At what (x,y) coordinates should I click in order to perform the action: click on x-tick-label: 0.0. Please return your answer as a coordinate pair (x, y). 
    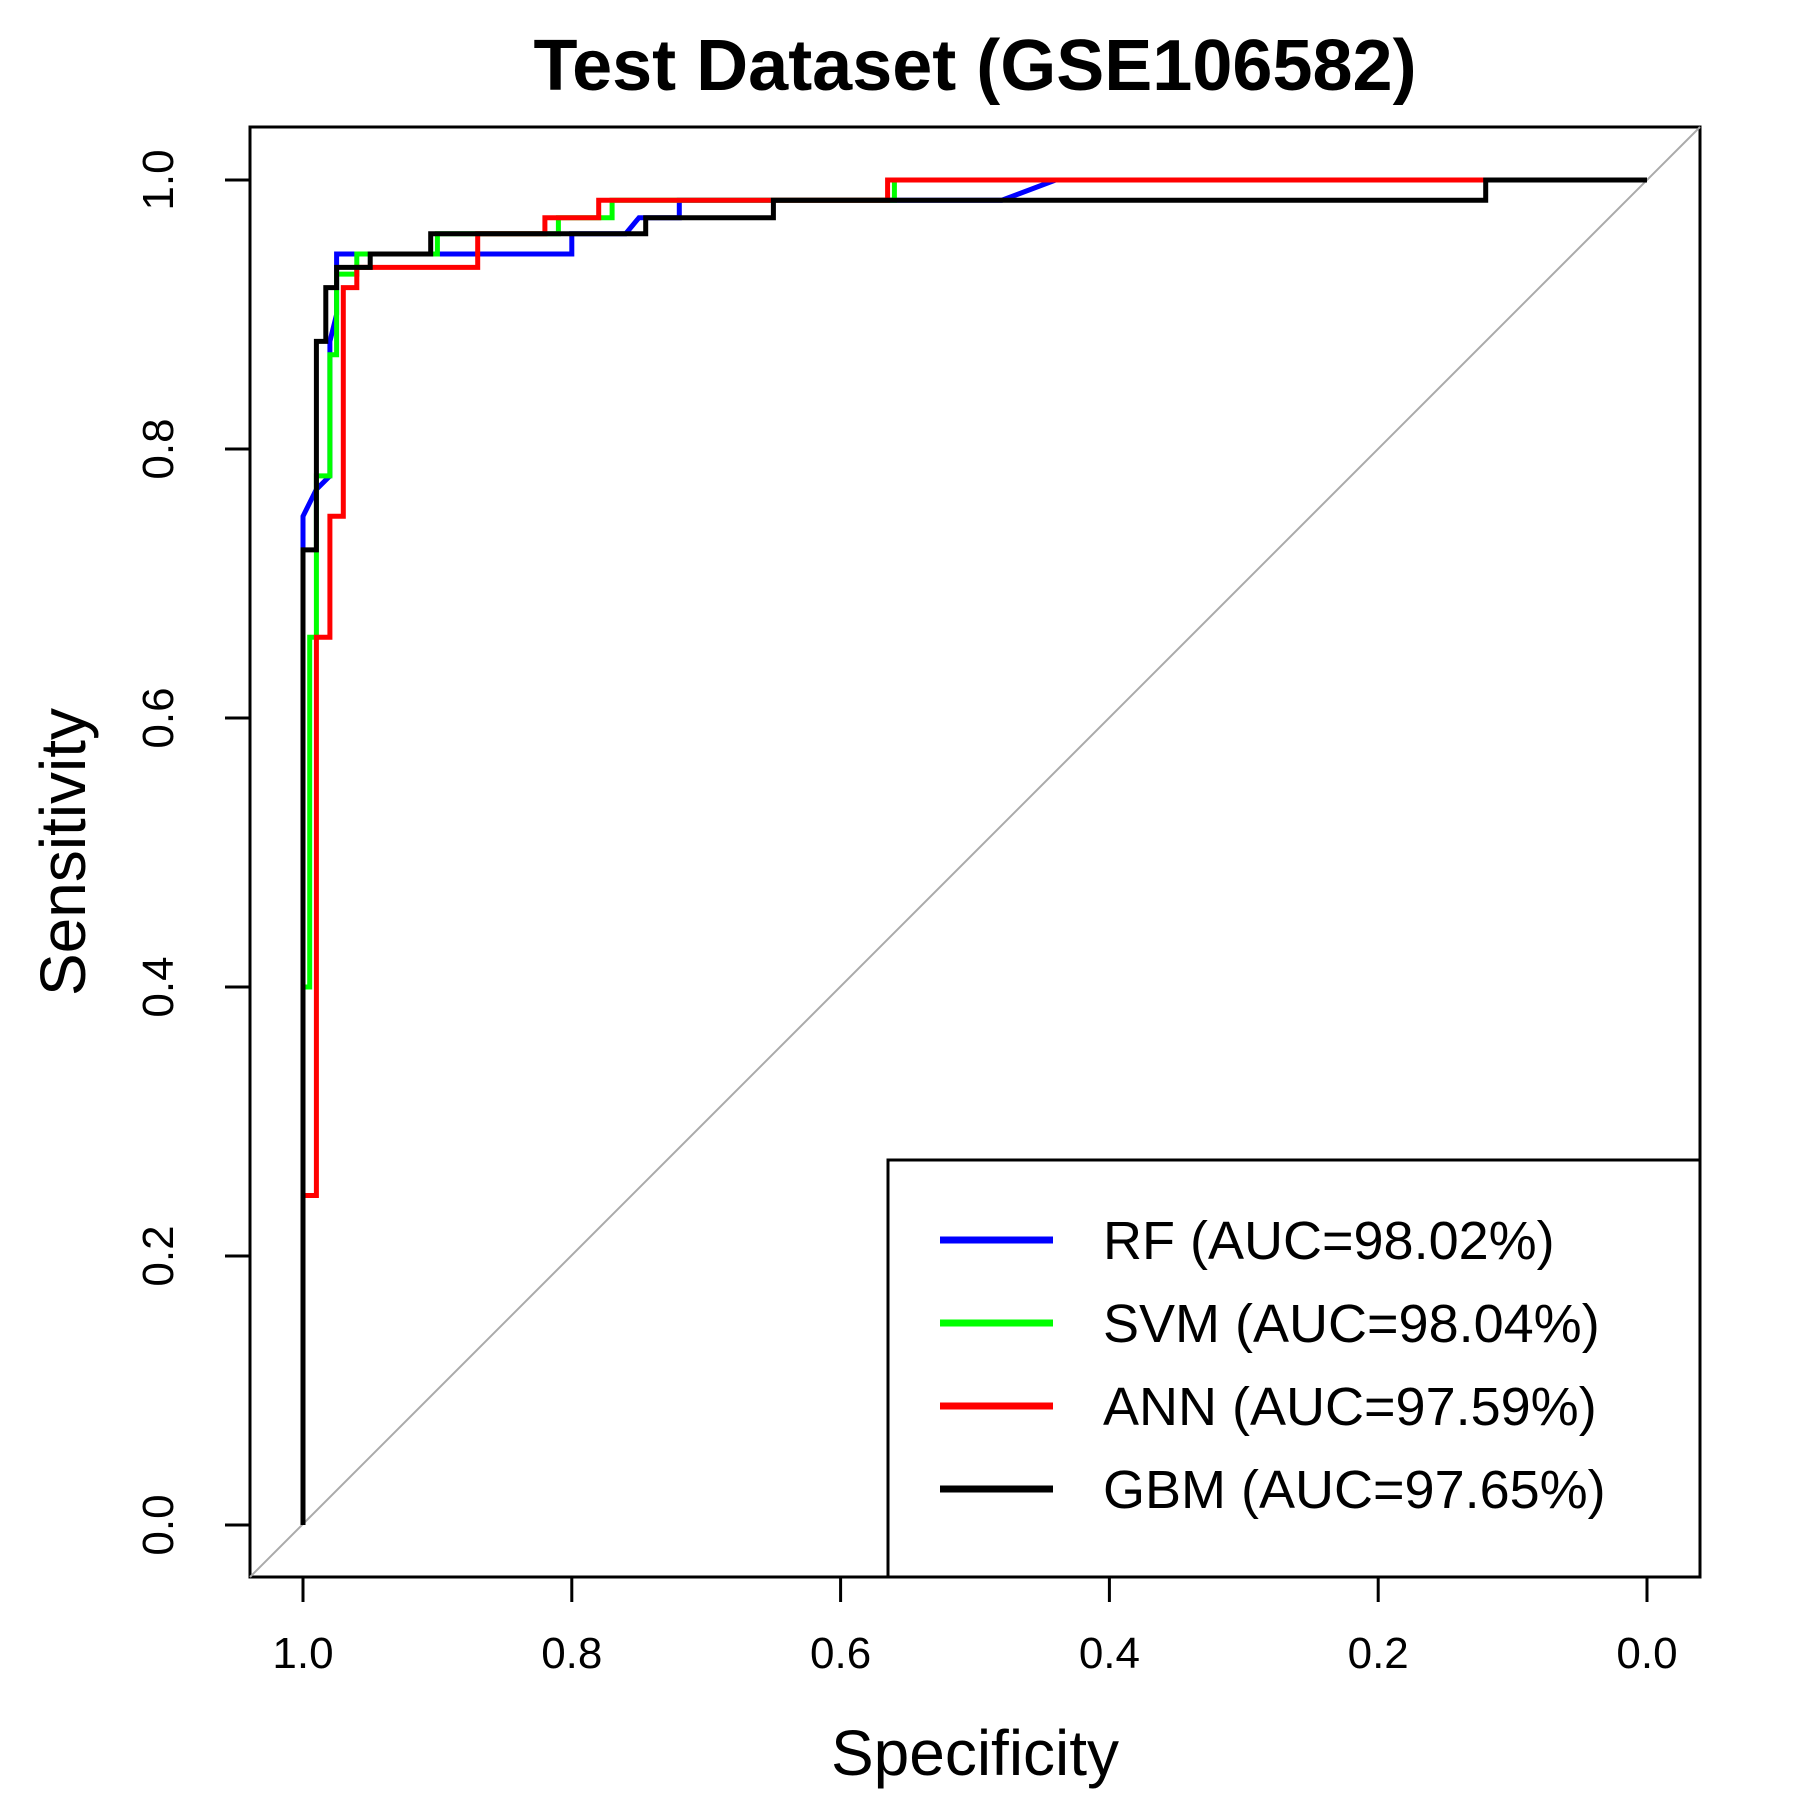
    Looking at the image, I should click on (1646, 1653).